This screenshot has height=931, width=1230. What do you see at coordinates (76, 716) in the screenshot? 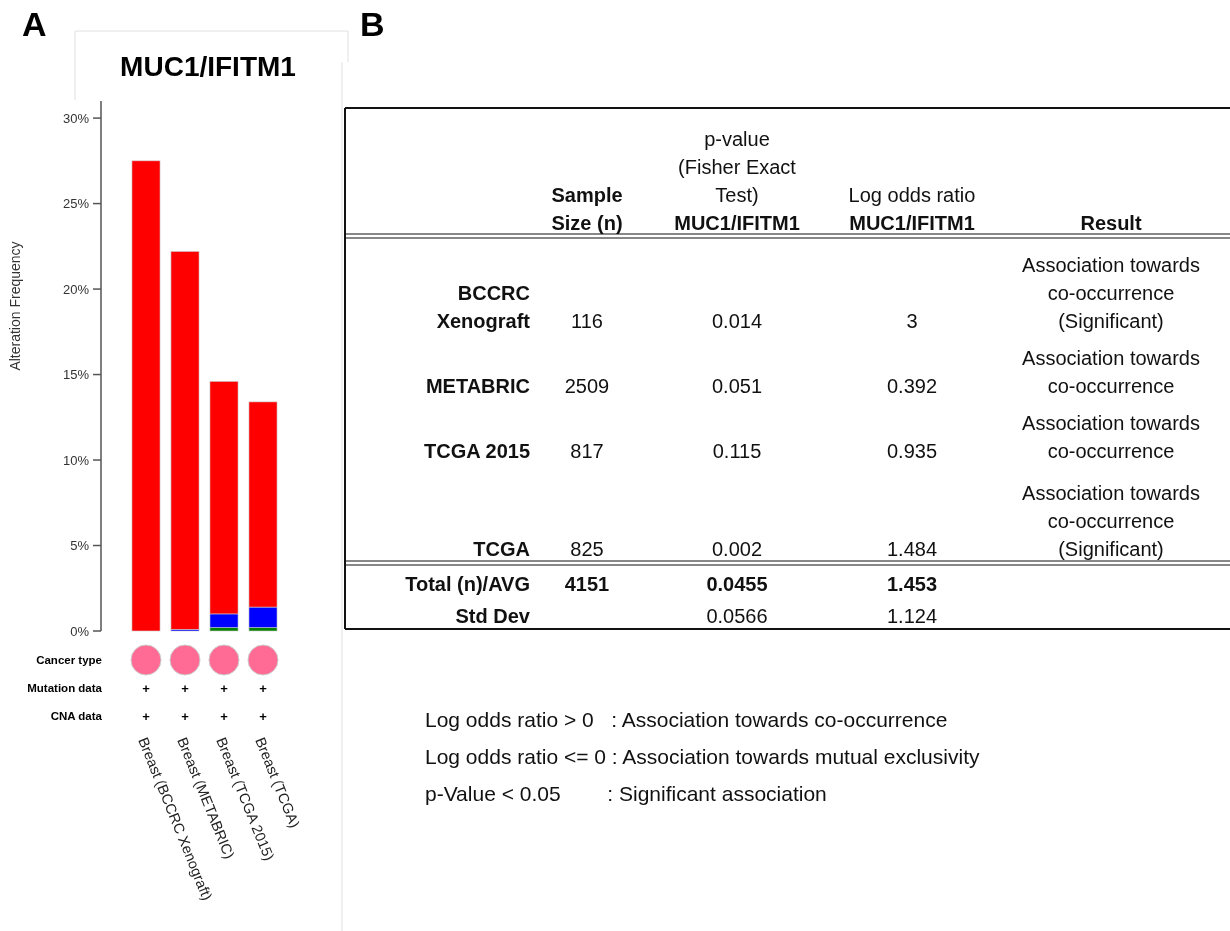
I see `text: CNA data` at bounding box center [76, 716].